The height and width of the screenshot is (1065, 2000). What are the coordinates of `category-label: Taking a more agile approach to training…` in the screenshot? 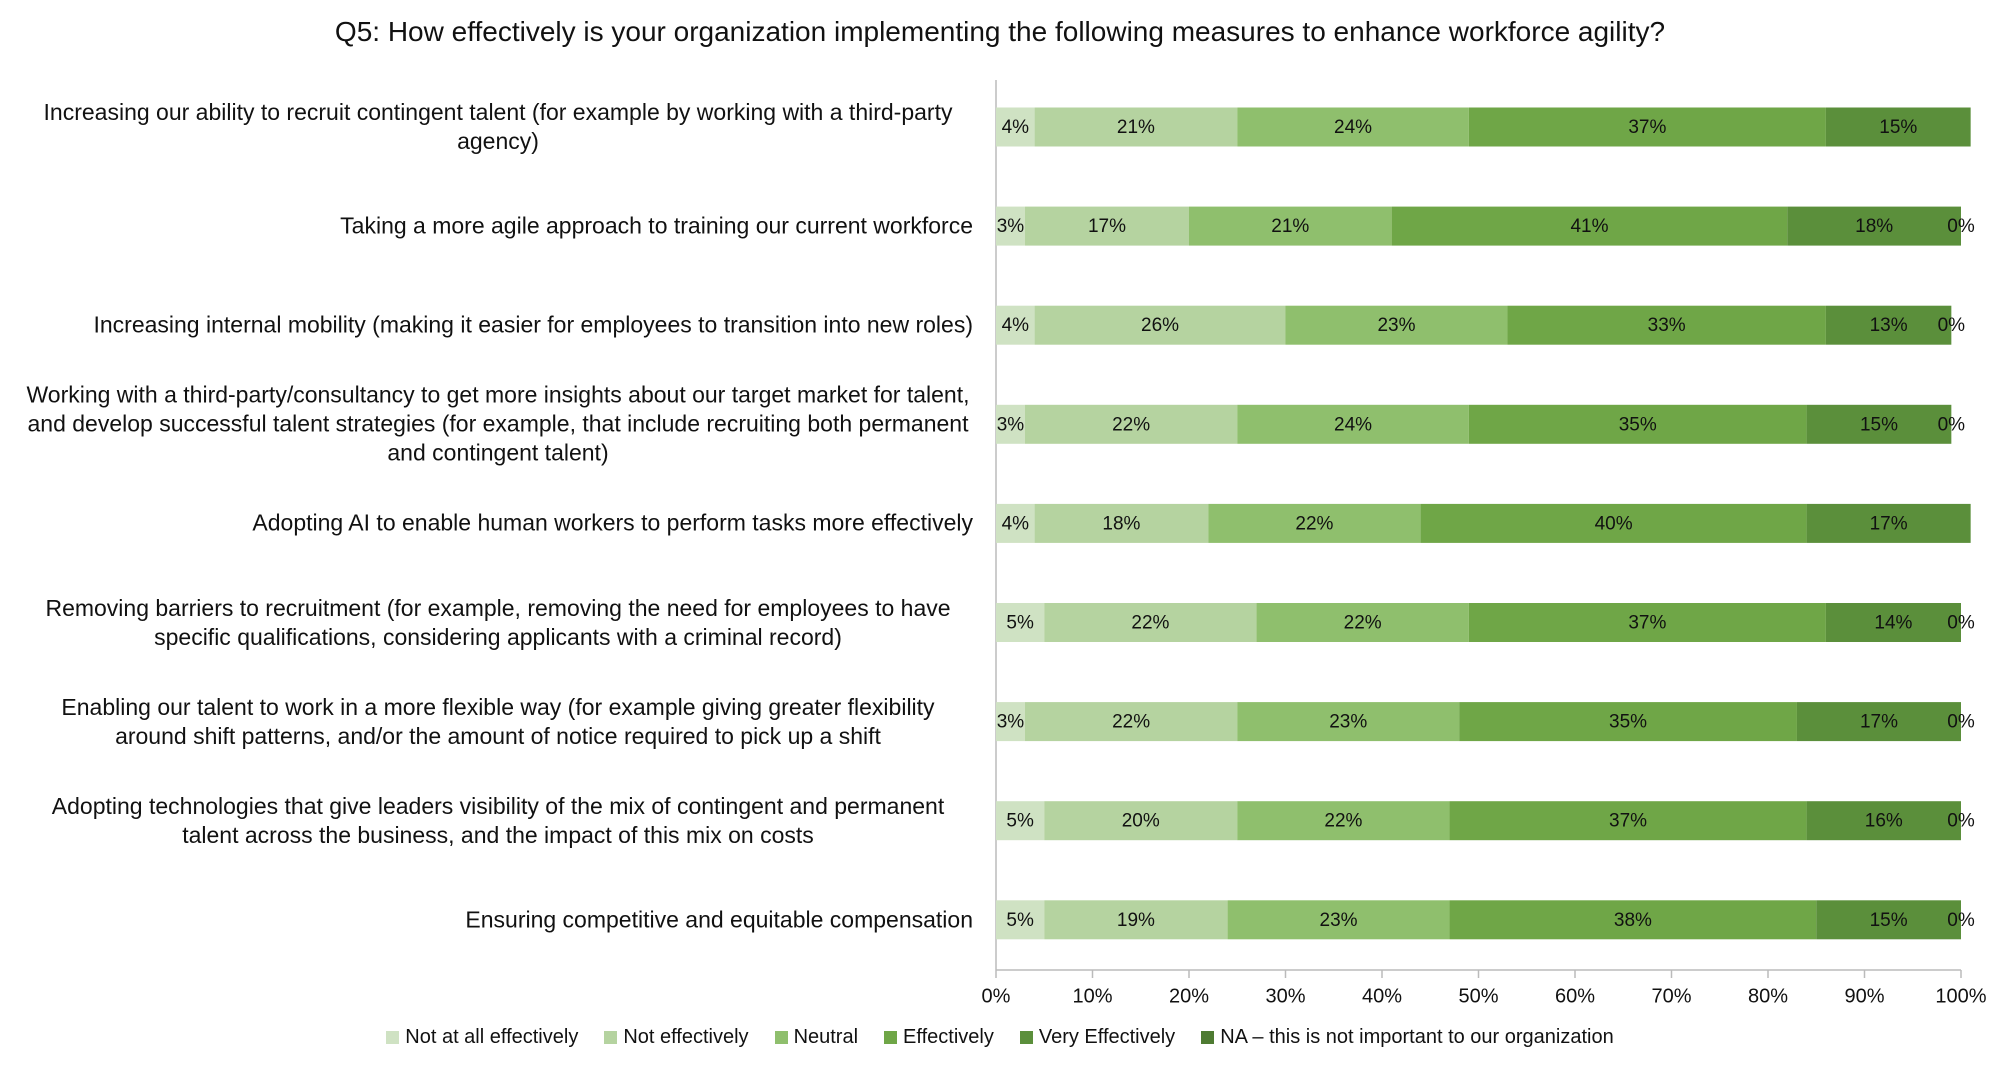 It's located at (656, 225).